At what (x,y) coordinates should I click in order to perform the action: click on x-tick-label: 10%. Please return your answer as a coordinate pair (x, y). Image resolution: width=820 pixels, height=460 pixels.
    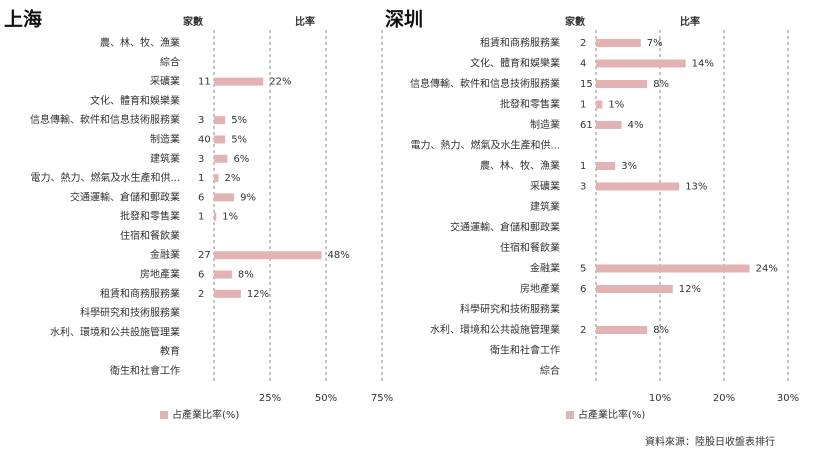
    Looking at the image, I should click on (660, 398).